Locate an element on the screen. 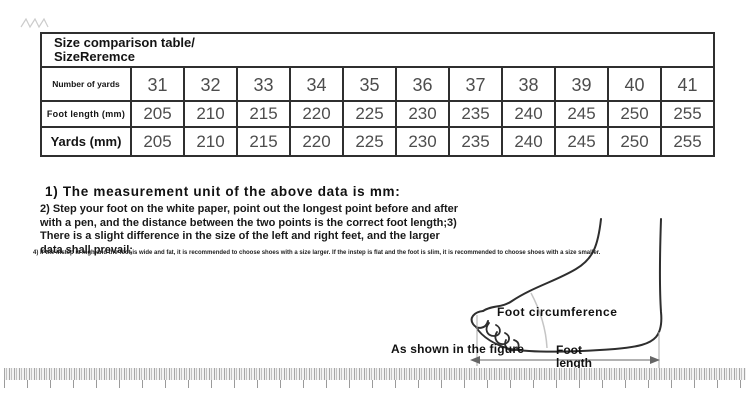  table-cell: 35 is located at coordinates (369, 84).